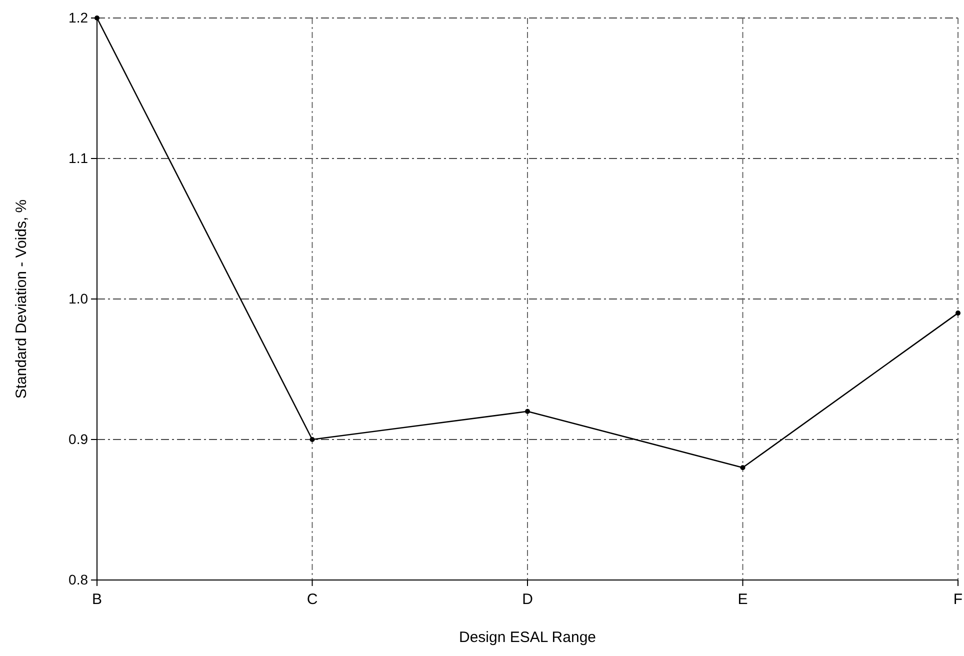 The width and height of the screenshot is (964, 656). Describe the element at coordinates (78, 438) in the screenshot. I see `y-tick-label: 0.9` at that location.